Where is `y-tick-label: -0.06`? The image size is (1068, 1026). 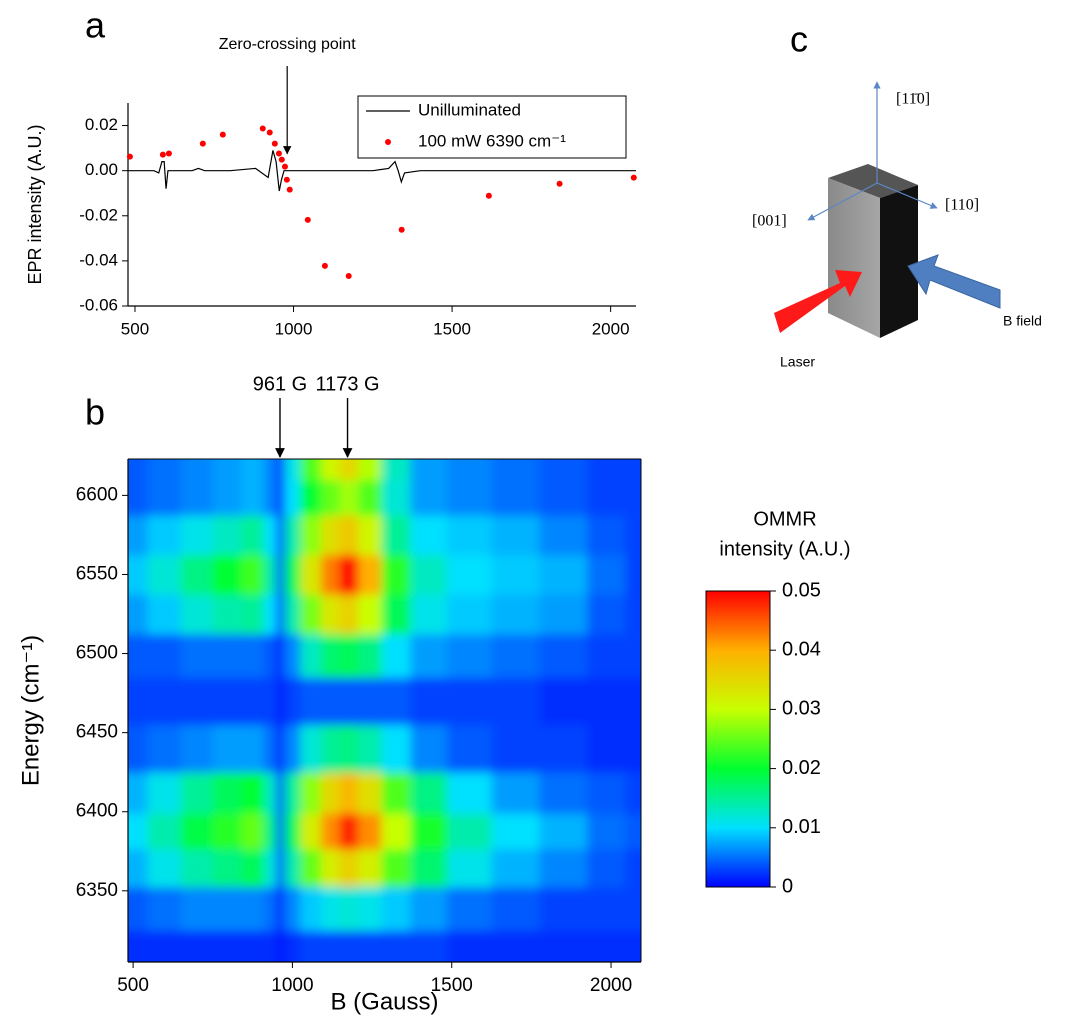 y-tick-label: -0.06 is located at coordinates (98, 304).